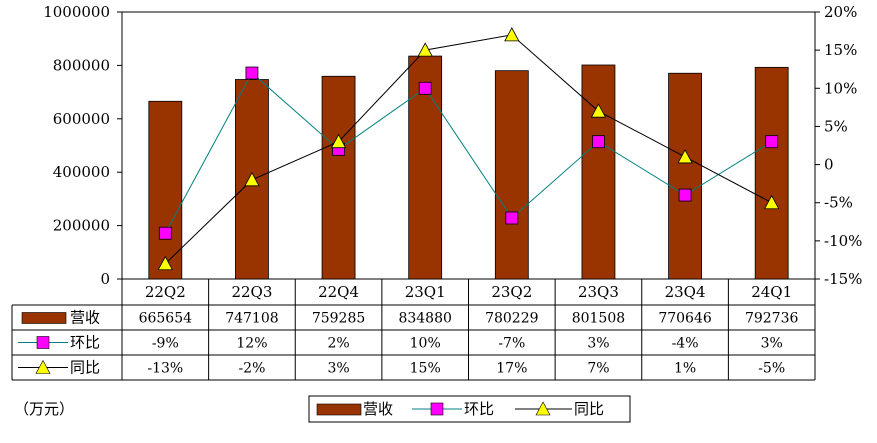 The width and height of the screenshot is (877, 443). Describe the element at coordinates (85, 368) in the screenshot. I see `table-row-label: 同比` at that location.